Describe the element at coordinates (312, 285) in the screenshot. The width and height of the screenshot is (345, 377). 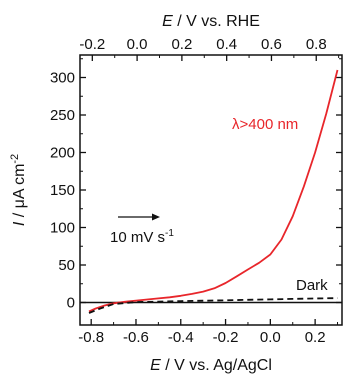
I see `dark-series-label: Dark` at that location.